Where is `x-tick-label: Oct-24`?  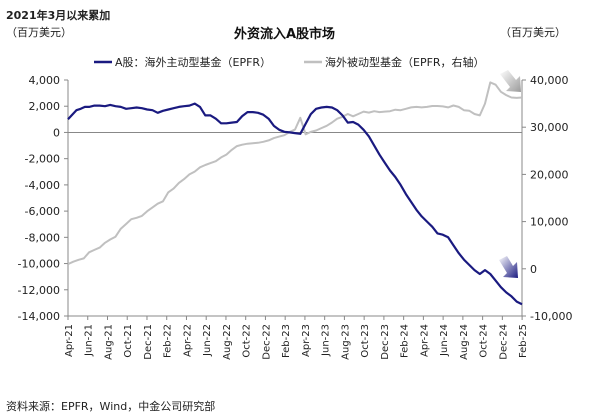
x-tick-label: Oct-24 is located at coordinates (484, 341).